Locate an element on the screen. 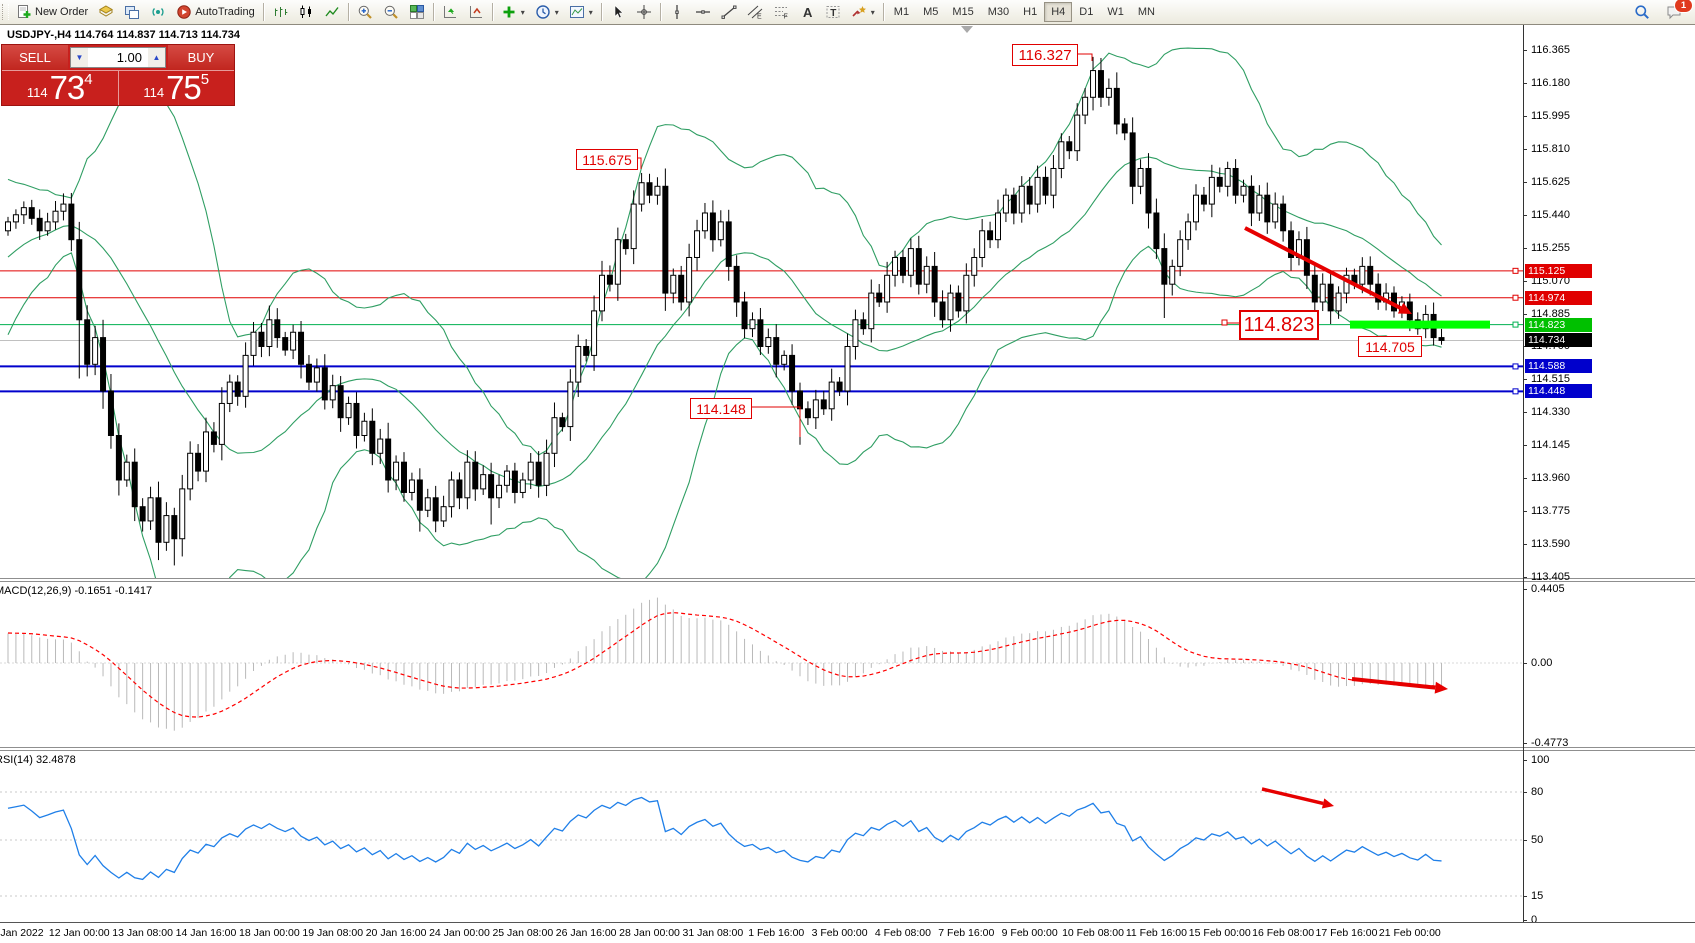 This screenshot has height=943, width=1695. time-axis-label: 25 Jan 08:00 is located at coordinates (523, 933).